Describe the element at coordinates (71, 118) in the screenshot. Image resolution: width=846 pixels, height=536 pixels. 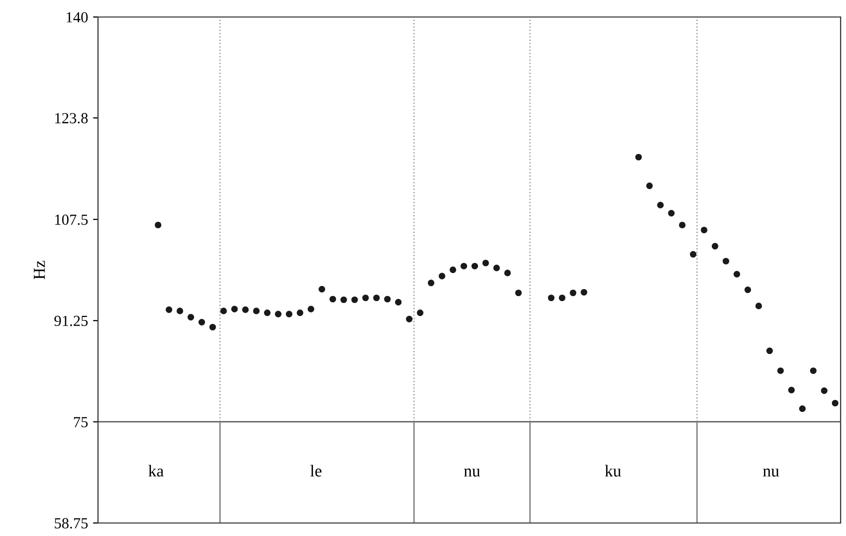
I see `y-tick-label: 123.8` at that location.